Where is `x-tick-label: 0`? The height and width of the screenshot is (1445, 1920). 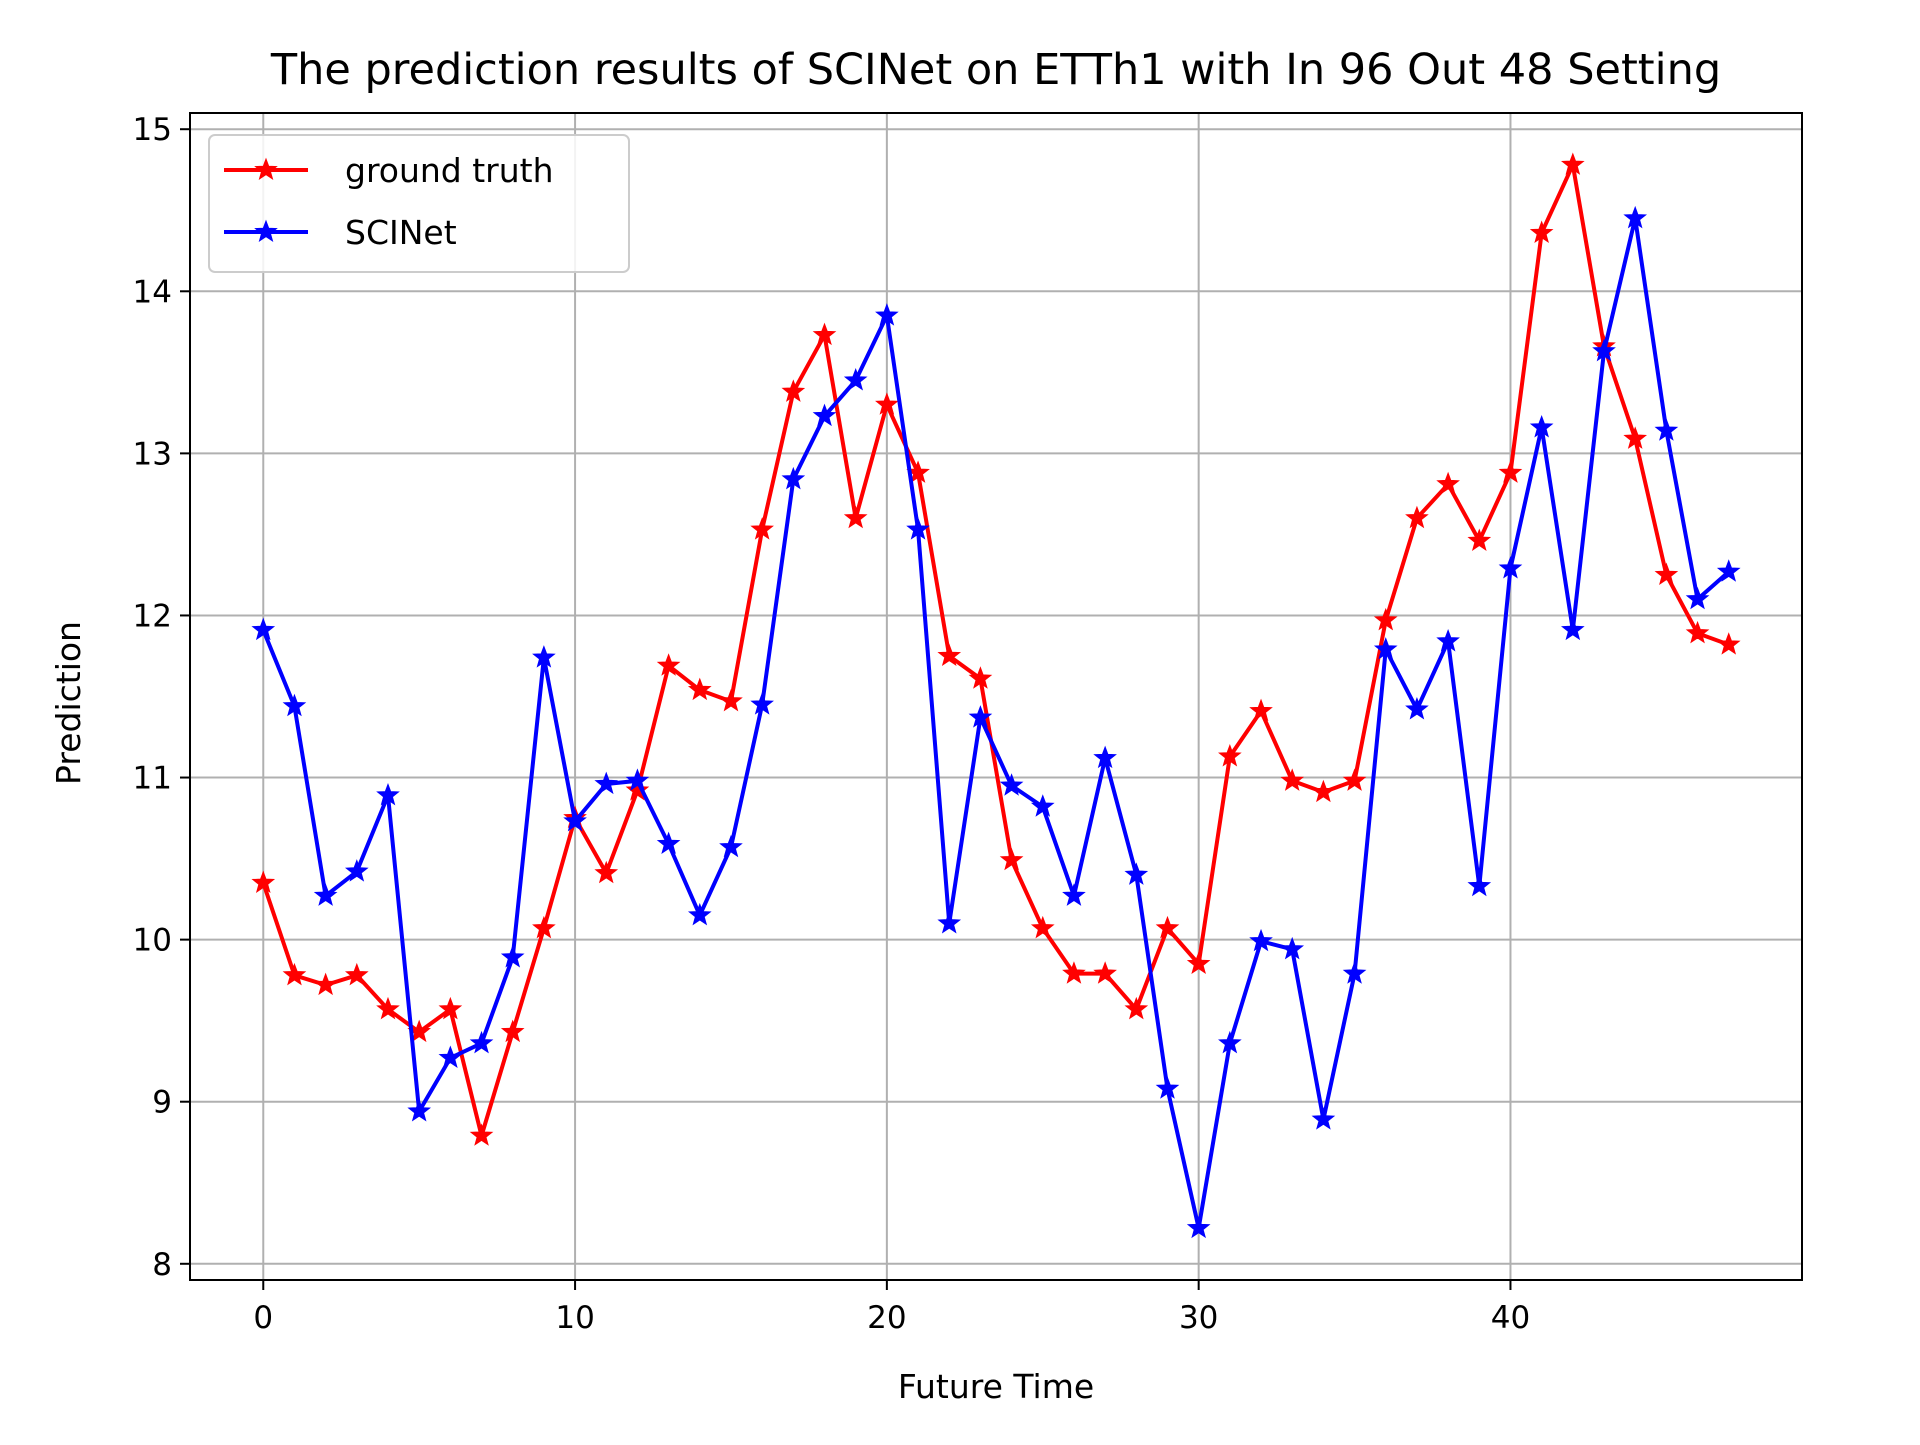
x-tick-label: 0 is located at coordinates (263, 1318).